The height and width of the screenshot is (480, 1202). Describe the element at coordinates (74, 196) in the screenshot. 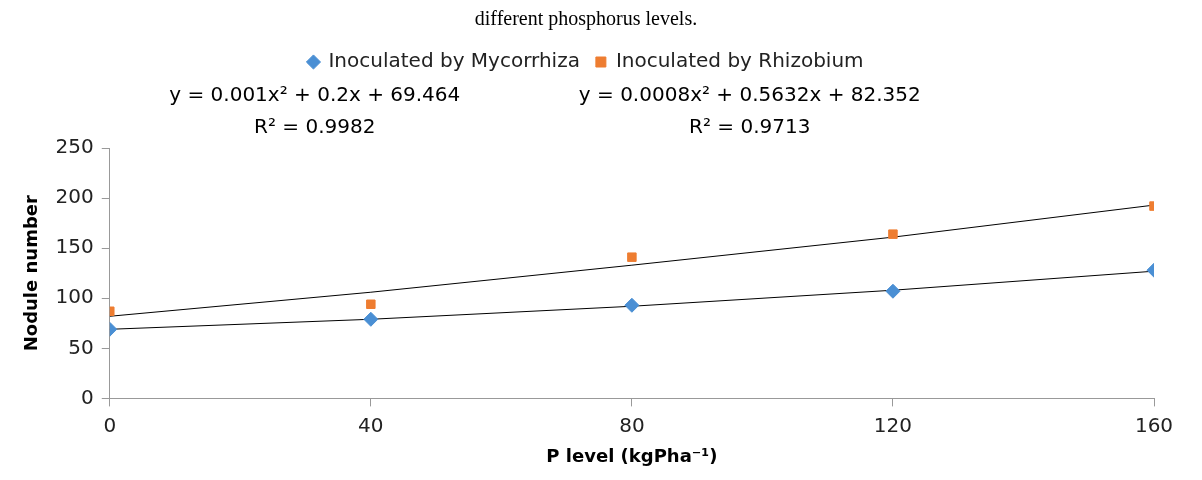

I see `y-tick-label: 200` at that location.